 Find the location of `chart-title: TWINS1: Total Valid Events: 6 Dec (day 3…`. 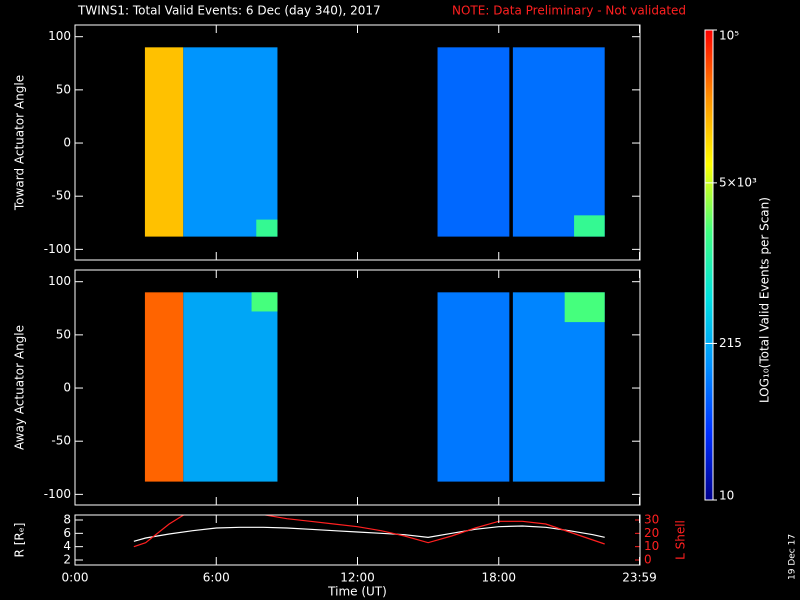

chart-title: TWINS1: Total Valid Events: 6 Dec (day 3… is located at coordinates (229, 11).